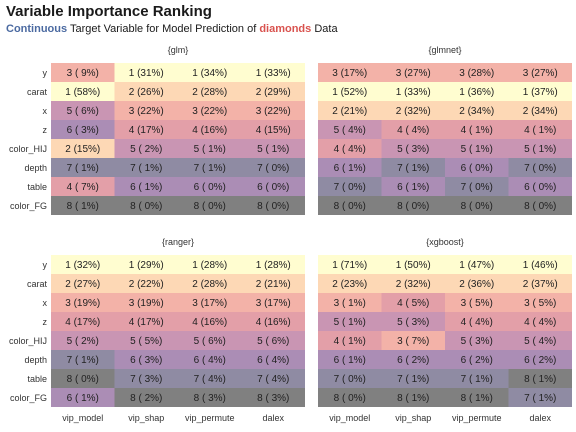  I want to click on cell-label: 7 ( 3%), so click(146, 379).